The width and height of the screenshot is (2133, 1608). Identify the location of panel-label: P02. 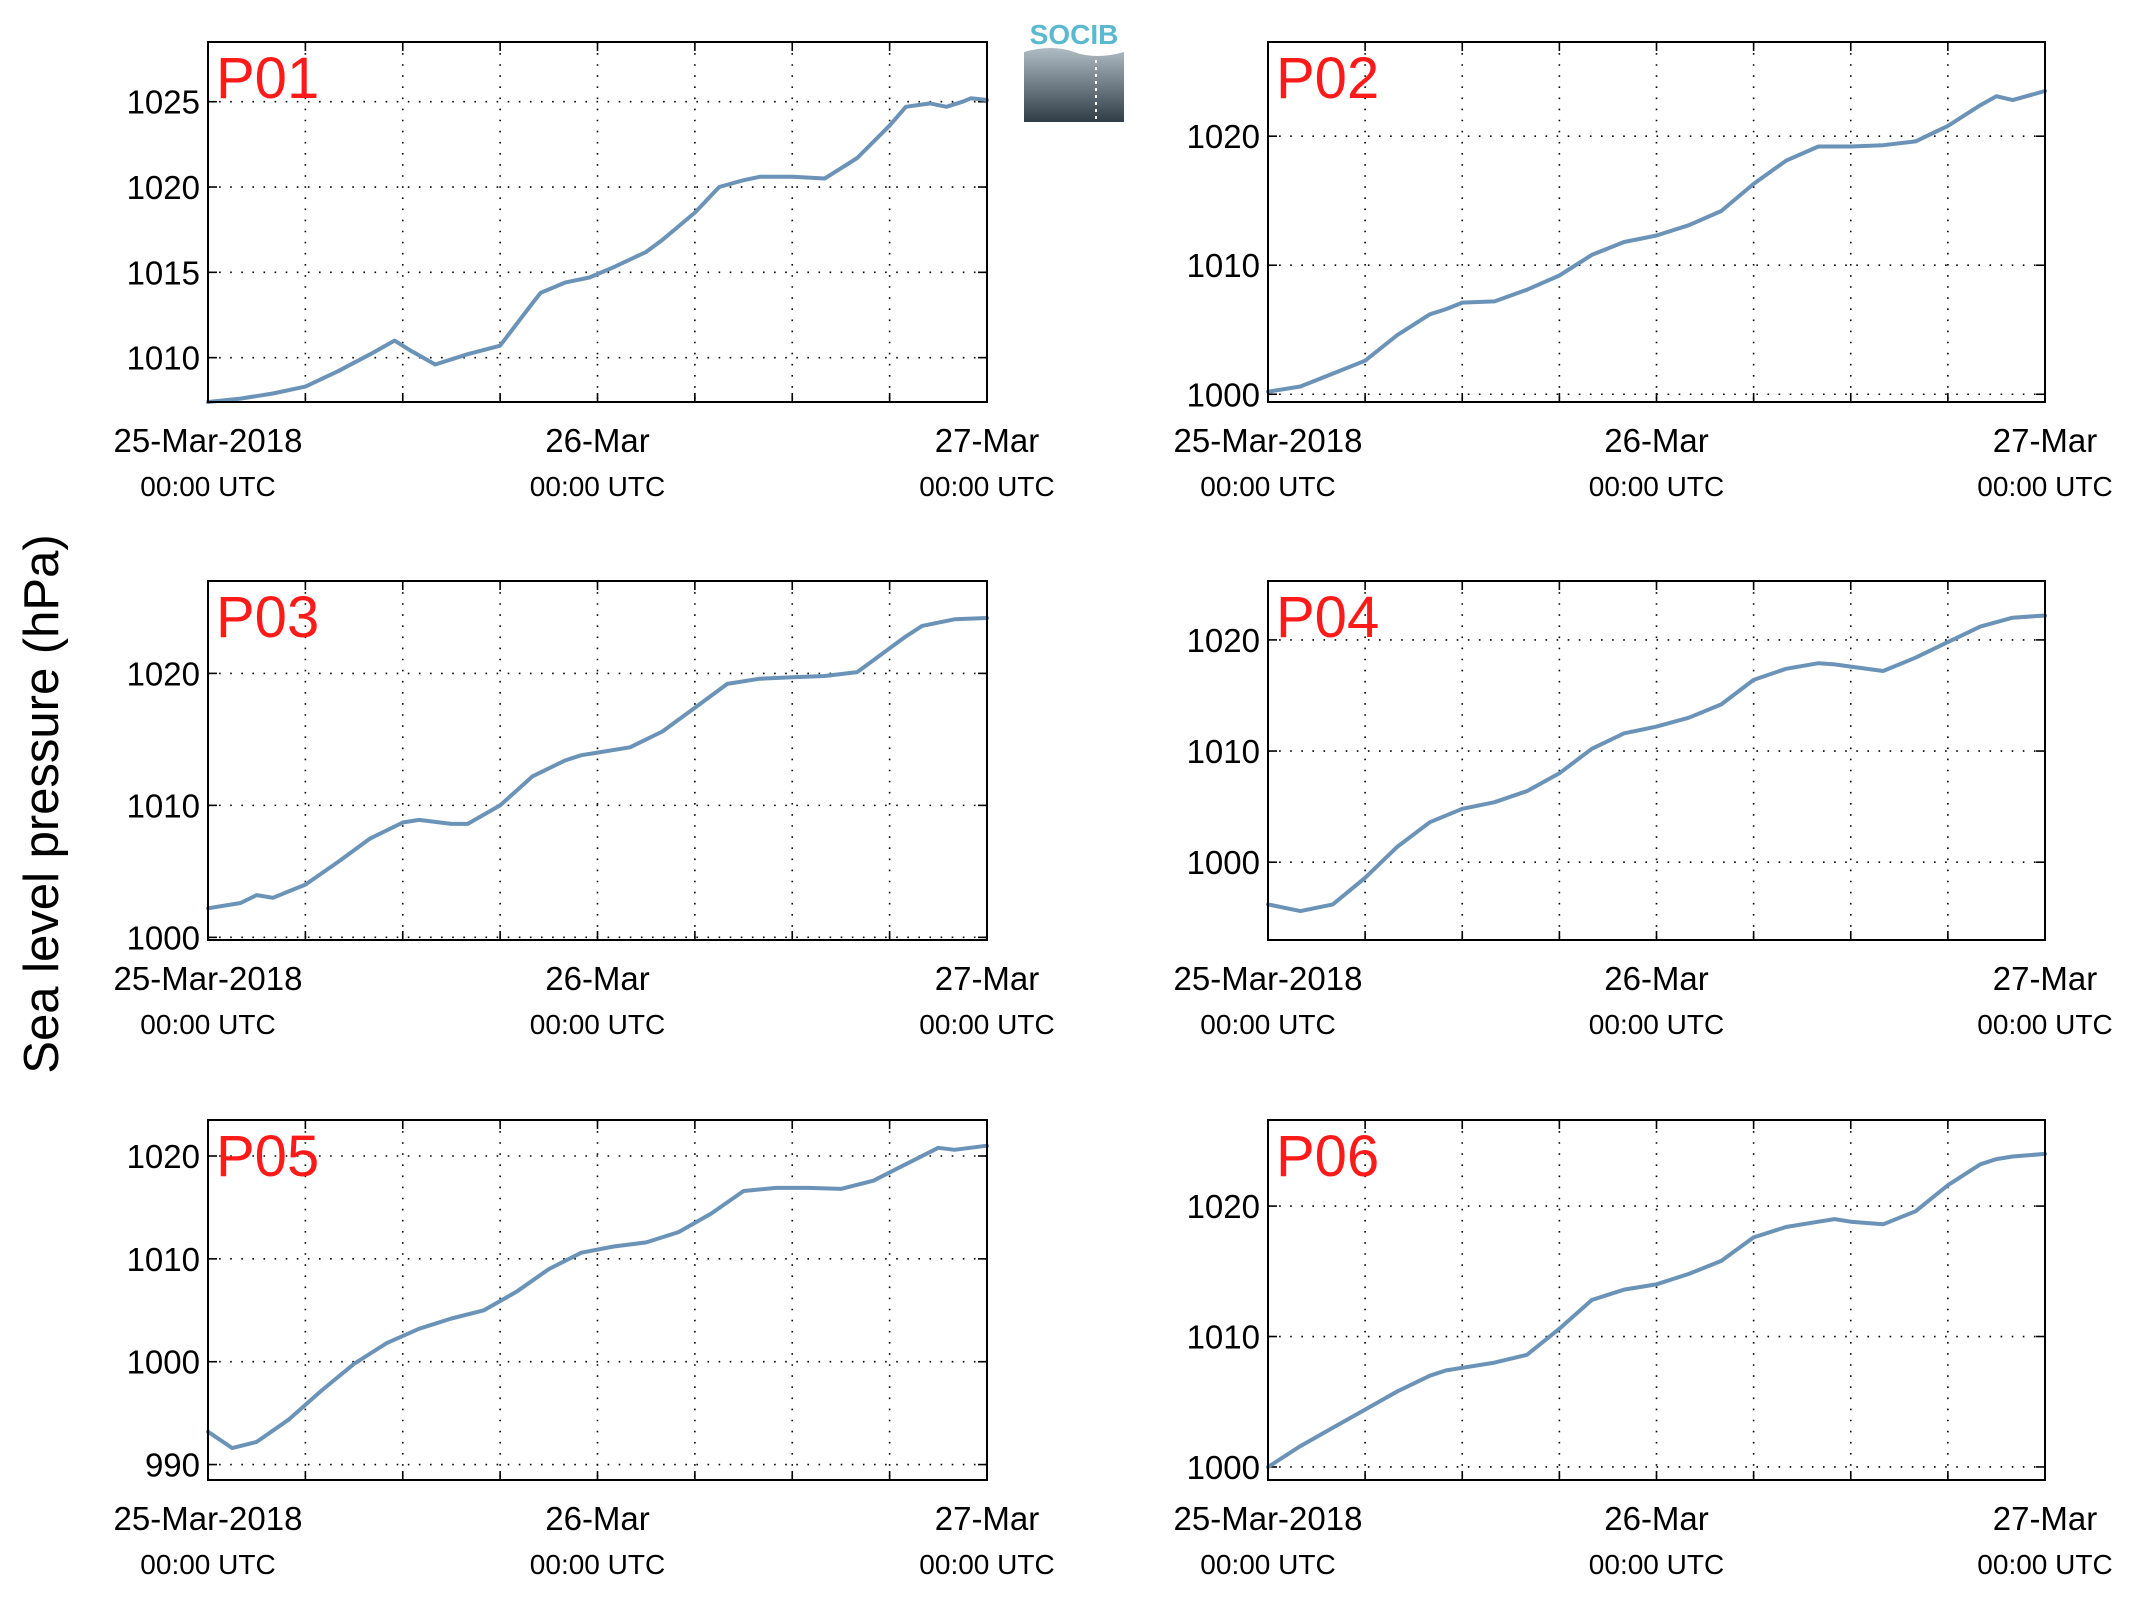
(1327, 78).